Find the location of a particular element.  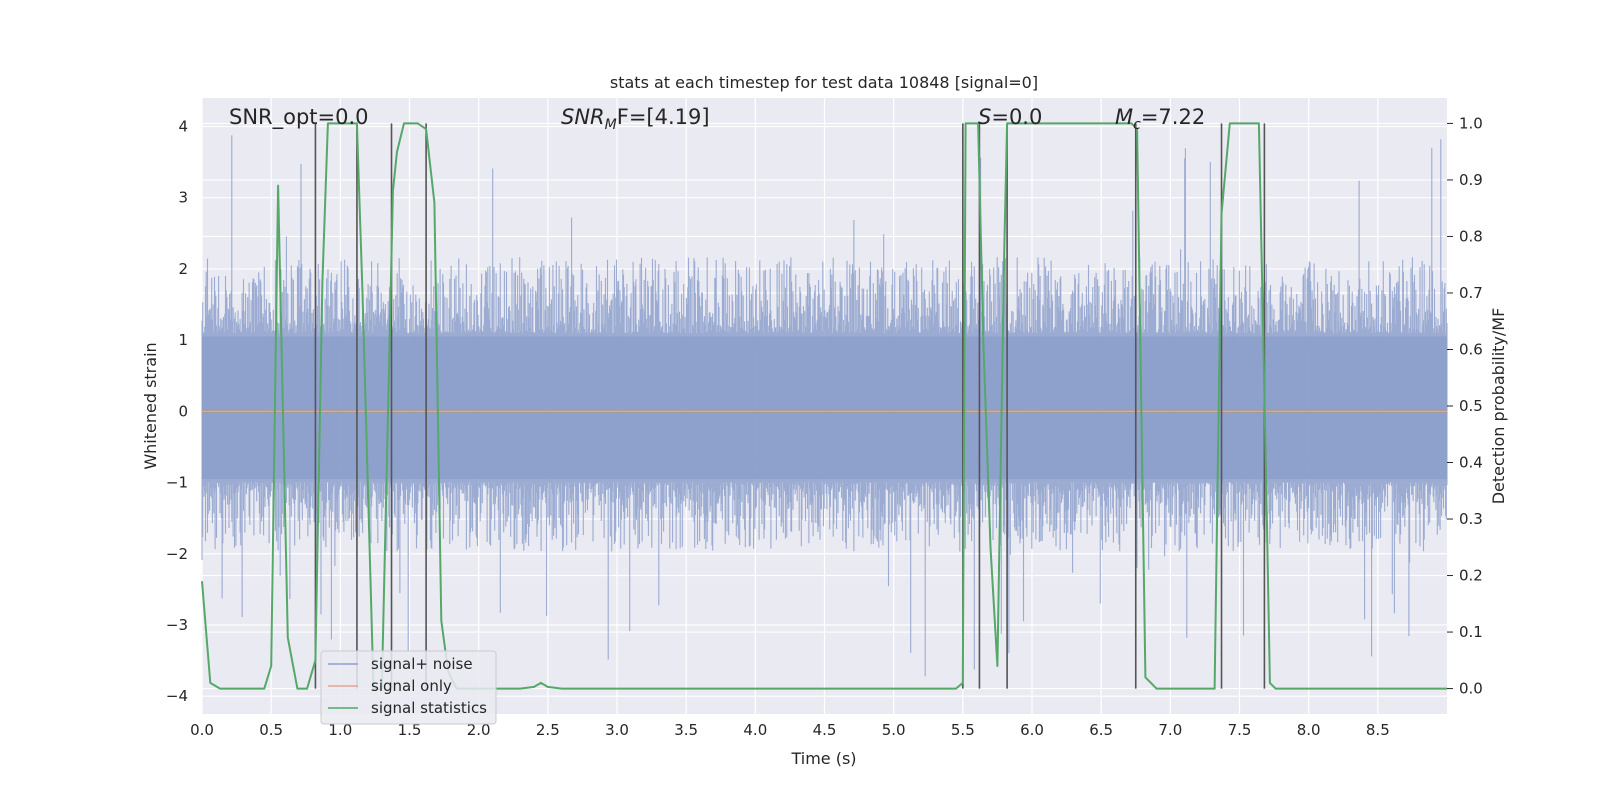

y-tick-label: 3 is located at coordinates (183, 198).